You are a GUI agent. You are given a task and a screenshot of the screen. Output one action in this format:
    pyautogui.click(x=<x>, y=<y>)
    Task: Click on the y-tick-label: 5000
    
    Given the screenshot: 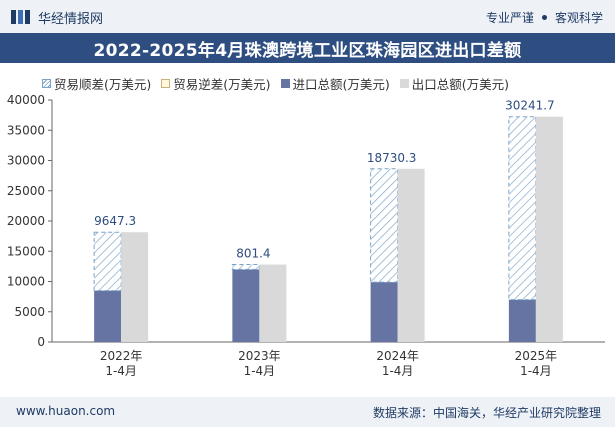 What is the action you would take?
    pyautogui.click(x=29, y=312)
    